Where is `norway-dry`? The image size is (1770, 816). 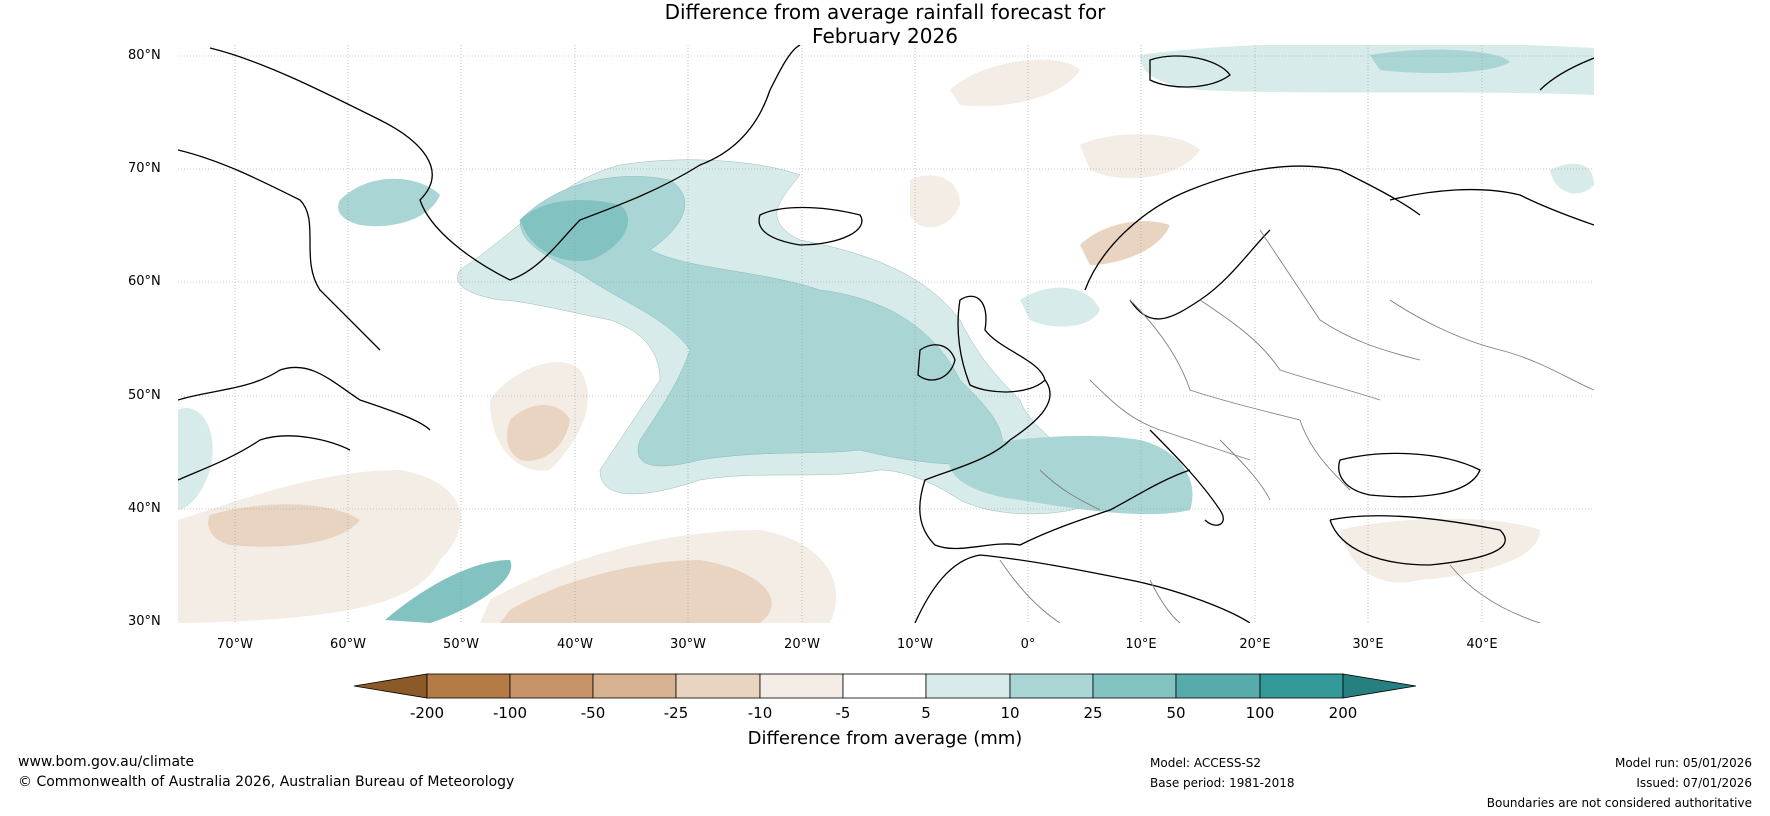
norway-dry is located at coordinates (1125, 243).